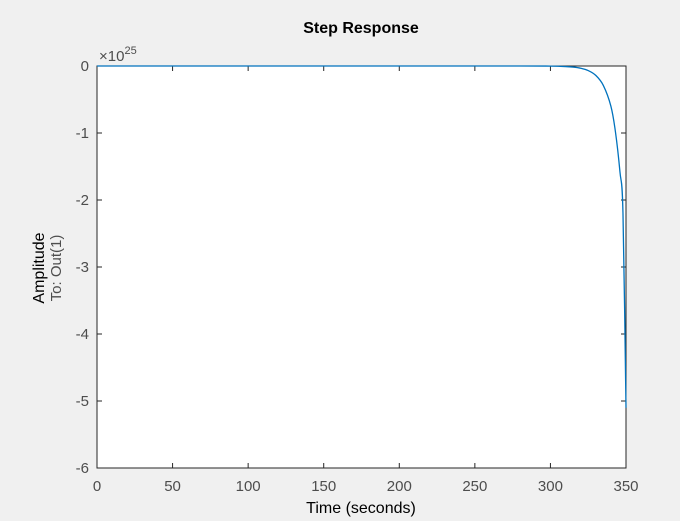 The height and width of the screenshot is (521, 680). Describe the element at coordinates (248, 486) in the screenshot. I see `x-tick-label-100: 100` at that location.